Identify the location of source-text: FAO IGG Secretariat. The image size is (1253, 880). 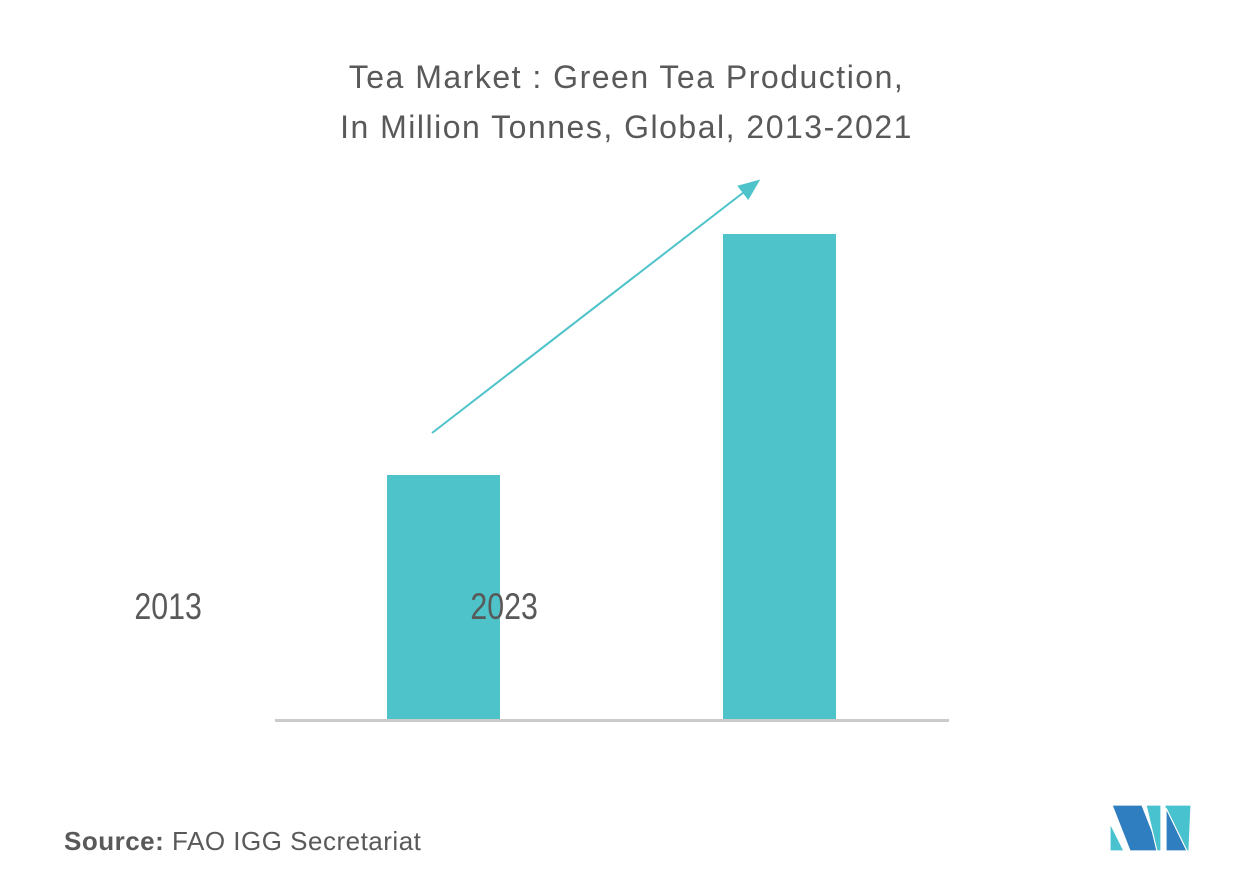
(293, 841).